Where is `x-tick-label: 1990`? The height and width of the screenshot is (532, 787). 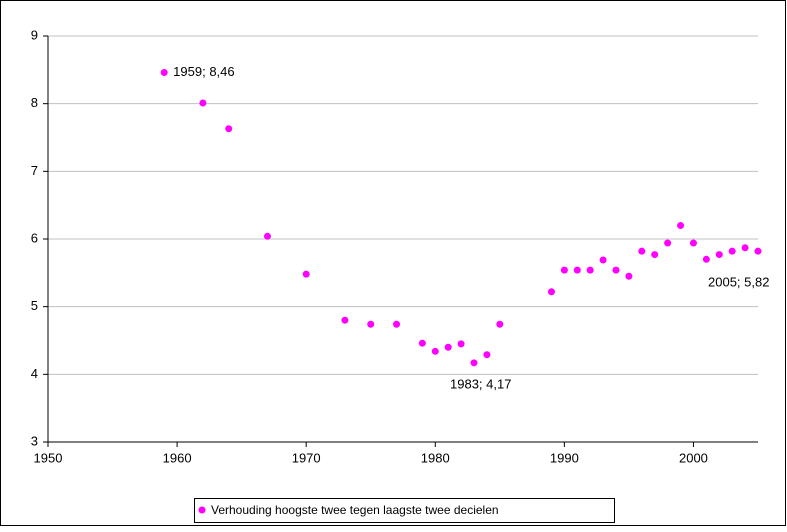
x-tick-label: 1990 is located at coordinates (564, 457).